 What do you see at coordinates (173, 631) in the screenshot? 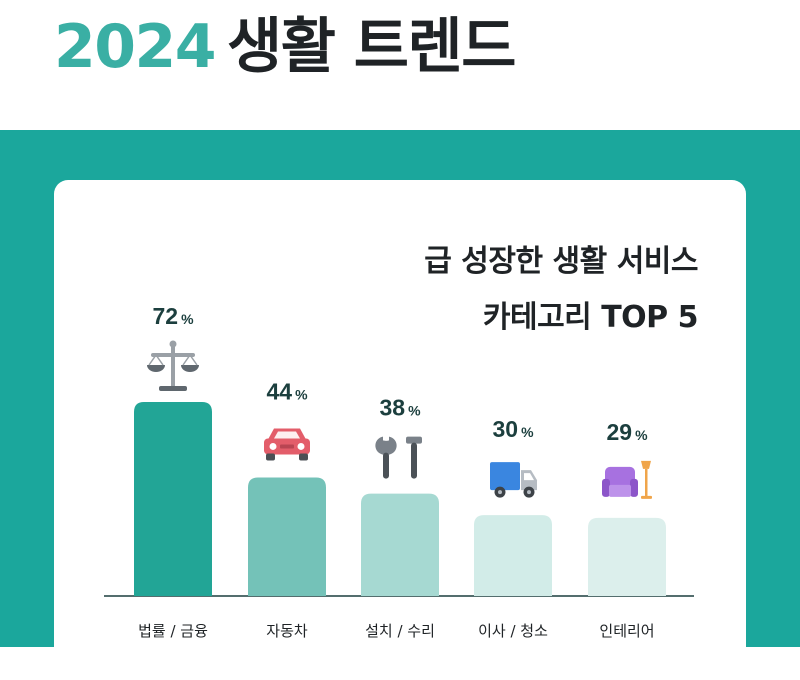
I see `category-label-1: 법률 / 금융` at bounding box center [173, 631].